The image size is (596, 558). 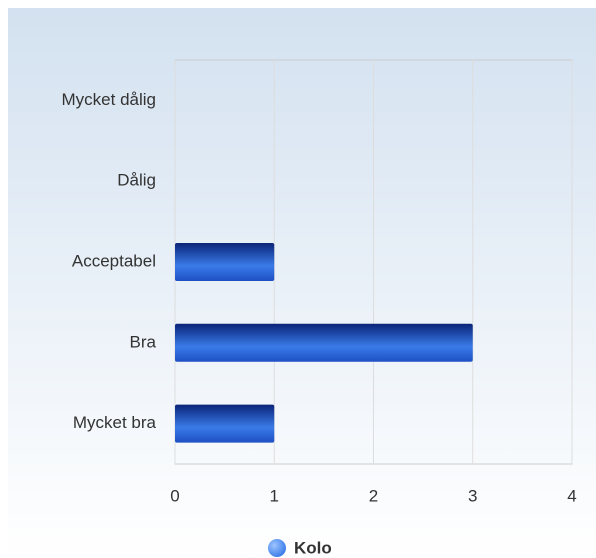 I want to click on y-tick-label: Mycket dålig, so click(x=109, y=99).